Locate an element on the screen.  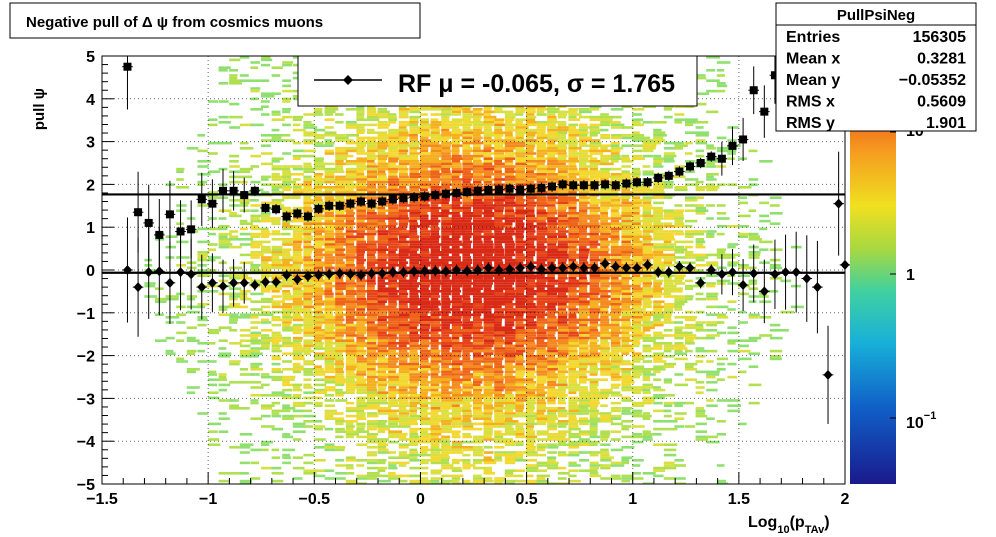
stats-value: 0.3281 is located at coordinates (941, 59).